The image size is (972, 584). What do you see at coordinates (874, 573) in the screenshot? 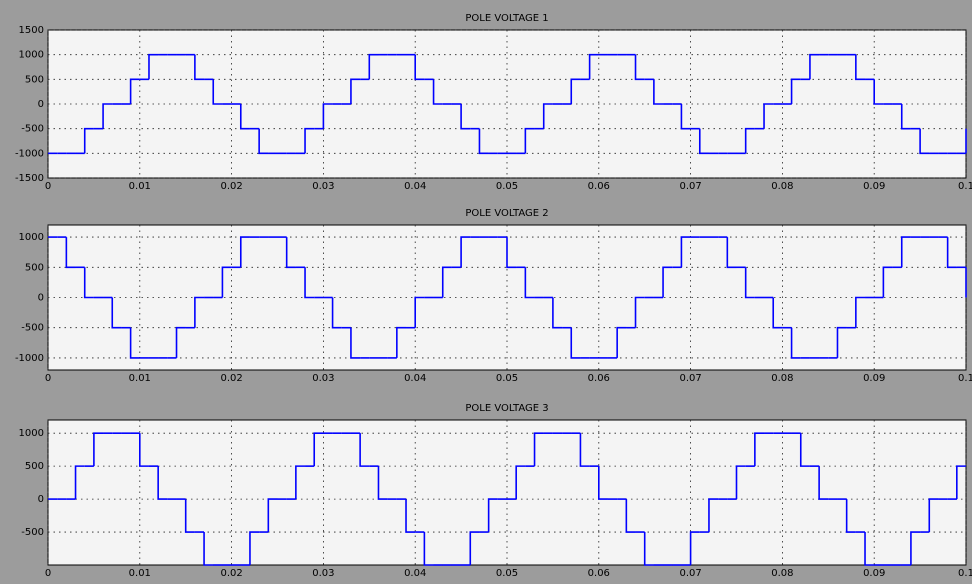
I see `x-tick-label: 0.09` at bounding box center [874, 573].